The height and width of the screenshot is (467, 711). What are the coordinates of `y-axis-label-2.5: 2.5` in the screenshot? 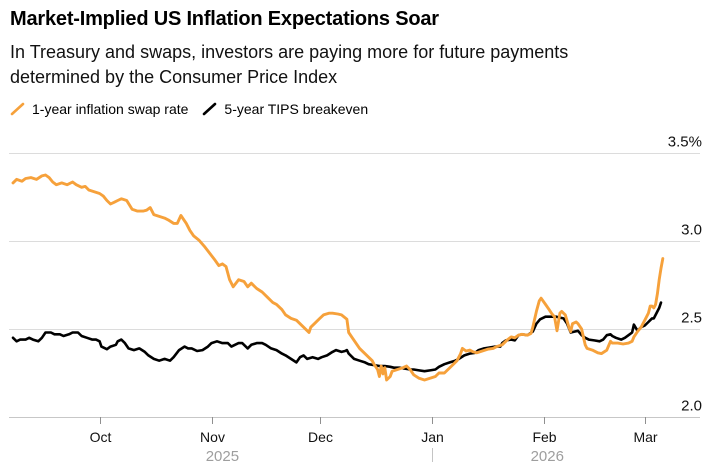 It's located at (691, 318).